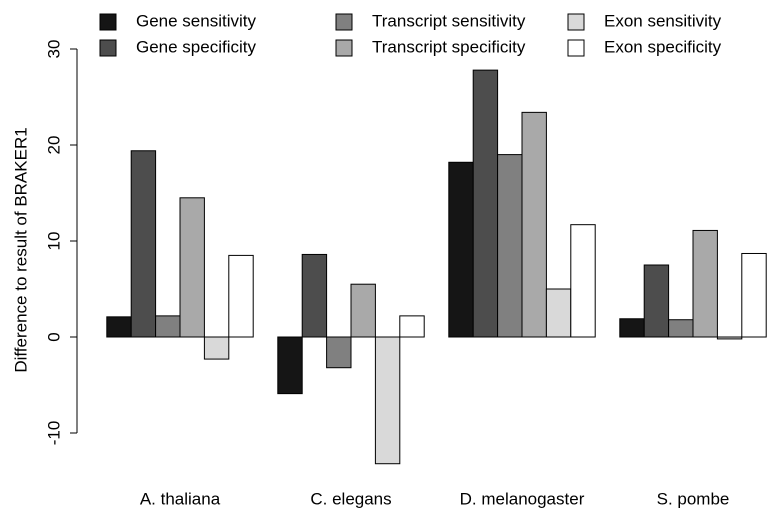 The image size is (767, 515). Describe the element at coordinates (663, 46) in the screenshot. I see `legend-label: Exon specificity` at that location.